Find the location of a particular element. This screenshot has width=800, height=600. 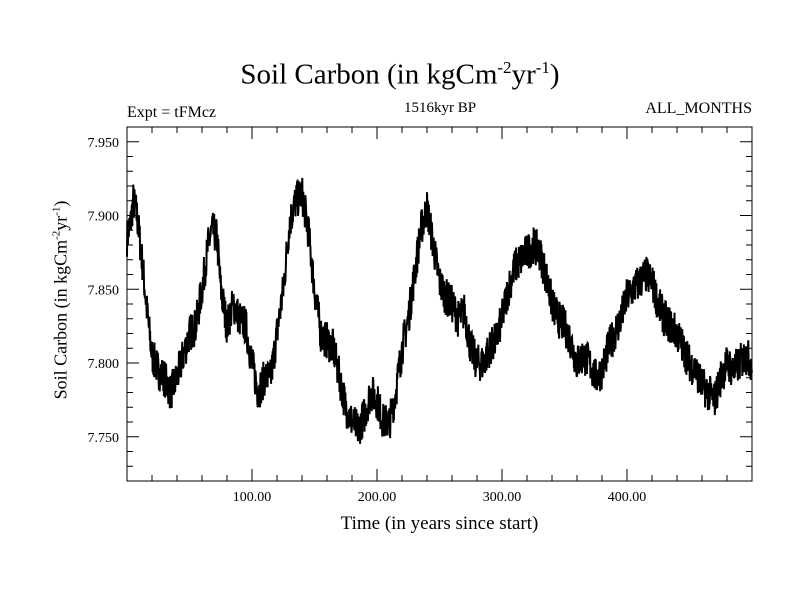

y-tick-label: 7.850 is located at coordinates (104, 290).